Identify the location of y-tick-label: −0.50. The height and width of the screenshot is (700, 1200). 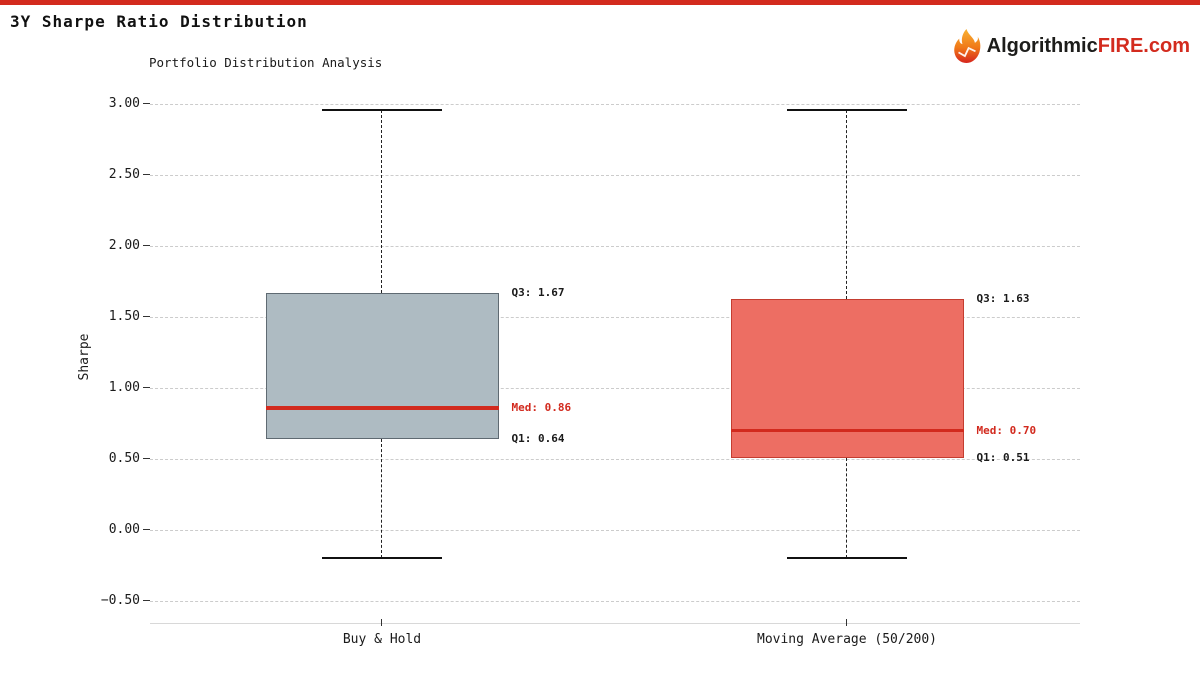
(120, 600).